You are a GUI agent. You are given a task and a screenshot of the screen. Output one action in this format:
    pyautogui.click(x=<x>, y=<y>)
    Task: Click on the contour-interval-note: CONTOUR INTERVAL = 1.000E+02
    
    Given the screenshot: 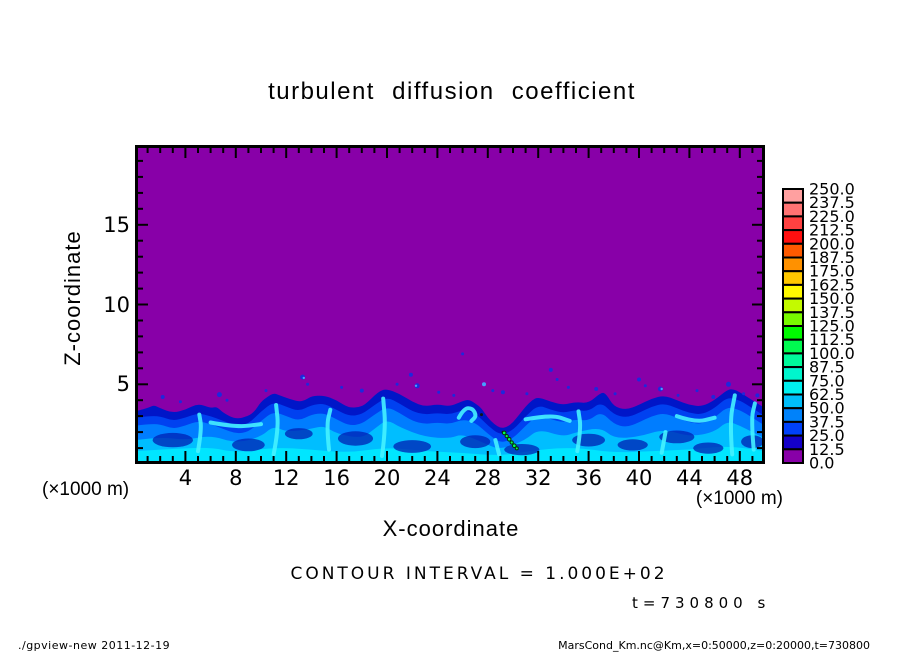 What is the action you would take?
    pyautogui.click(x=479, y=574)
    